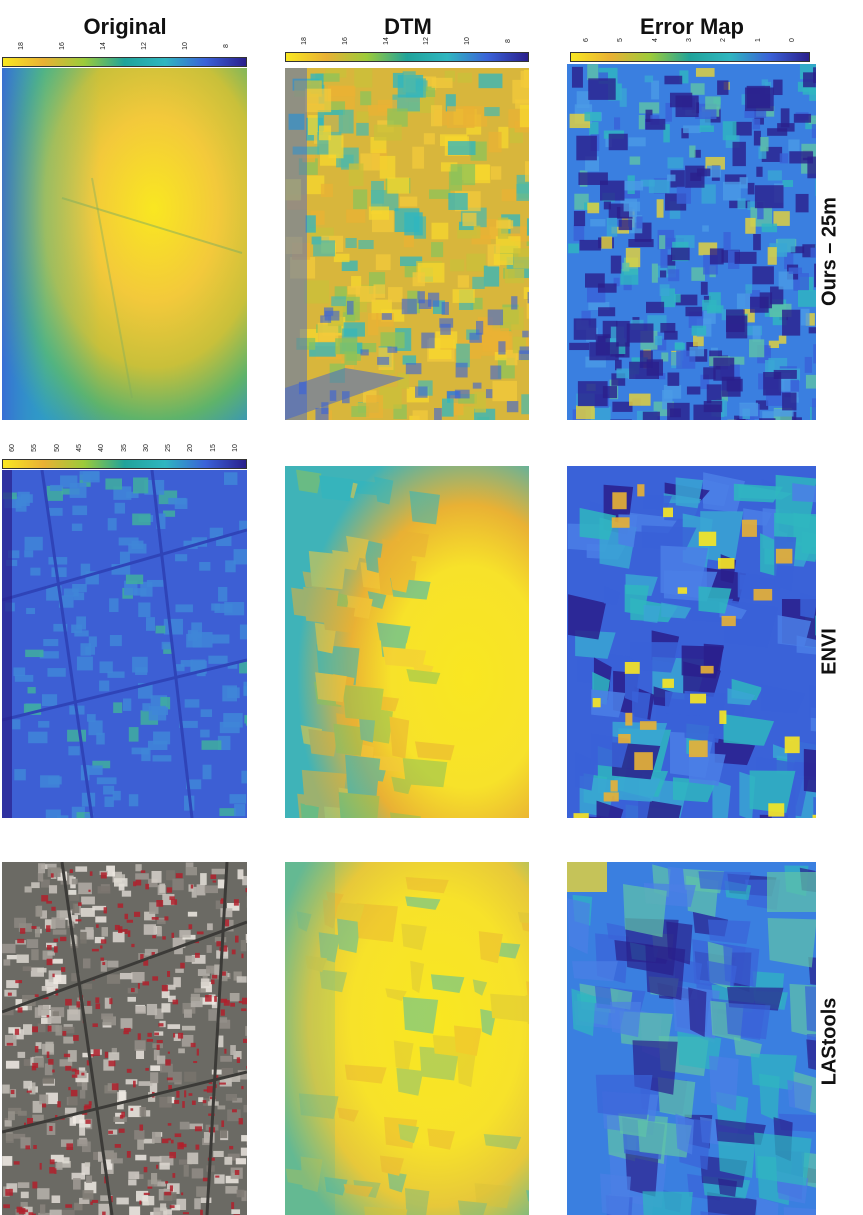 The width and height of the screenshot is (863, 1215). I want to click on colorbar-tick: 2, so click(724, 40).